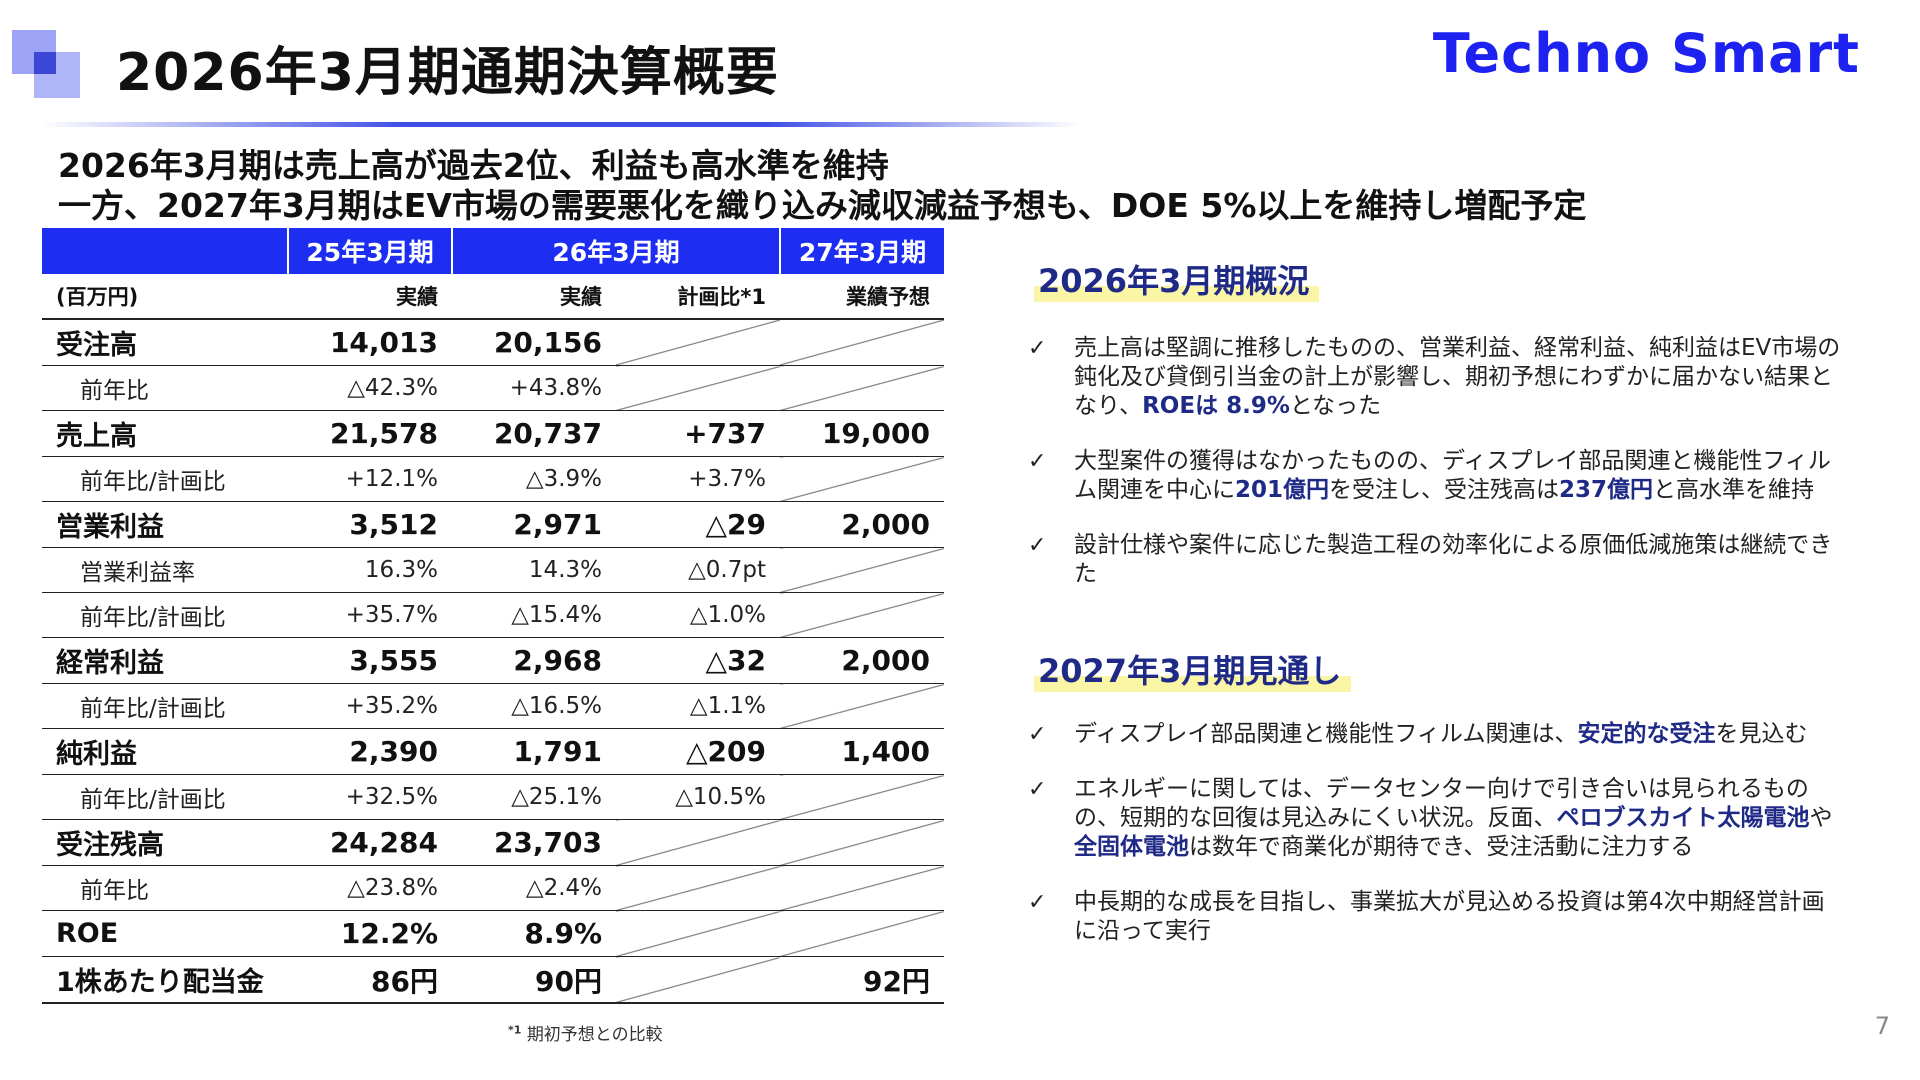 The height and width of the screenshot is (1080, 1920). Describe the element at coordinates (1216, 406) in the screenshot. I see `bullet-emphasis: ROEは 8.9%` at that location.